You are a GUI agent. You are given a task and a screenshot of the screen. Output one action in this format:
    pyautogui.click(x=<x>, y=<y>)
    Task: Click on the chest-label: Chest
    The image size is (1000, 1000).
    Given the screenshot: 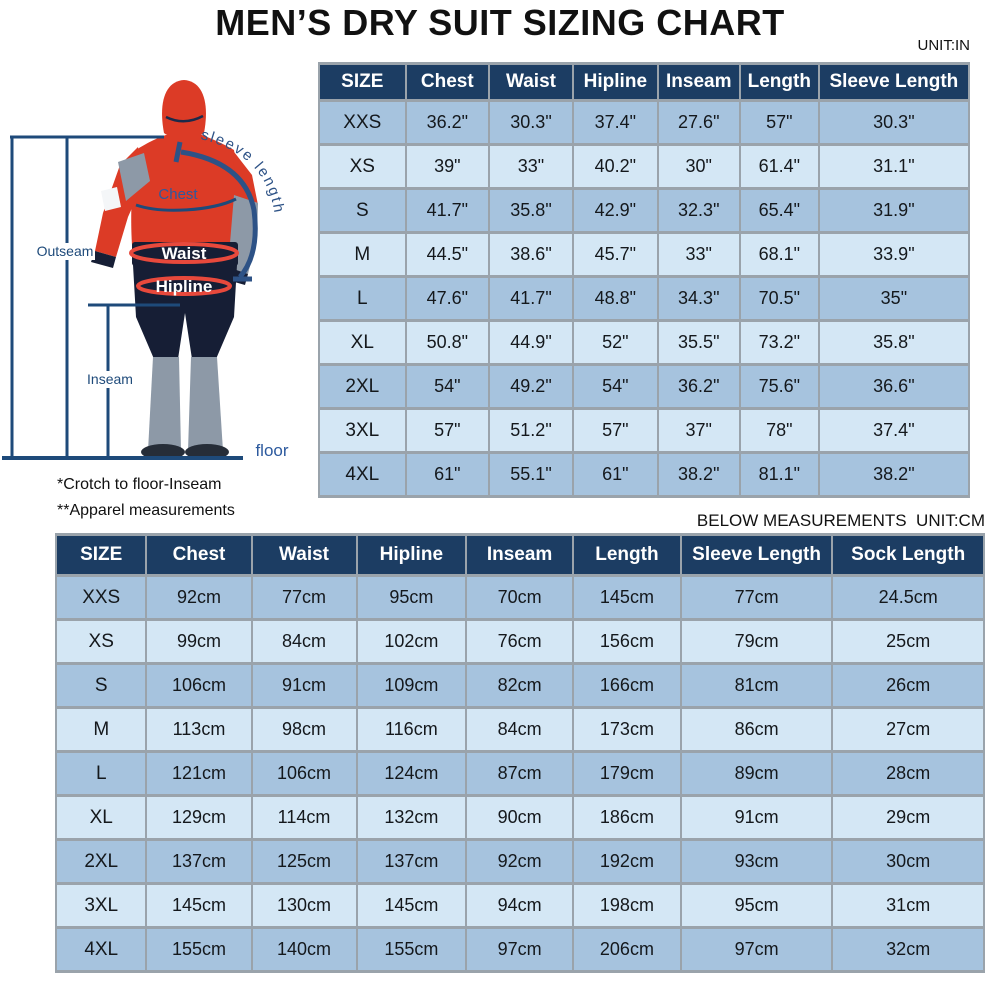 What is the action you would take?
    pyautogui.click(x=178, y=194)
    